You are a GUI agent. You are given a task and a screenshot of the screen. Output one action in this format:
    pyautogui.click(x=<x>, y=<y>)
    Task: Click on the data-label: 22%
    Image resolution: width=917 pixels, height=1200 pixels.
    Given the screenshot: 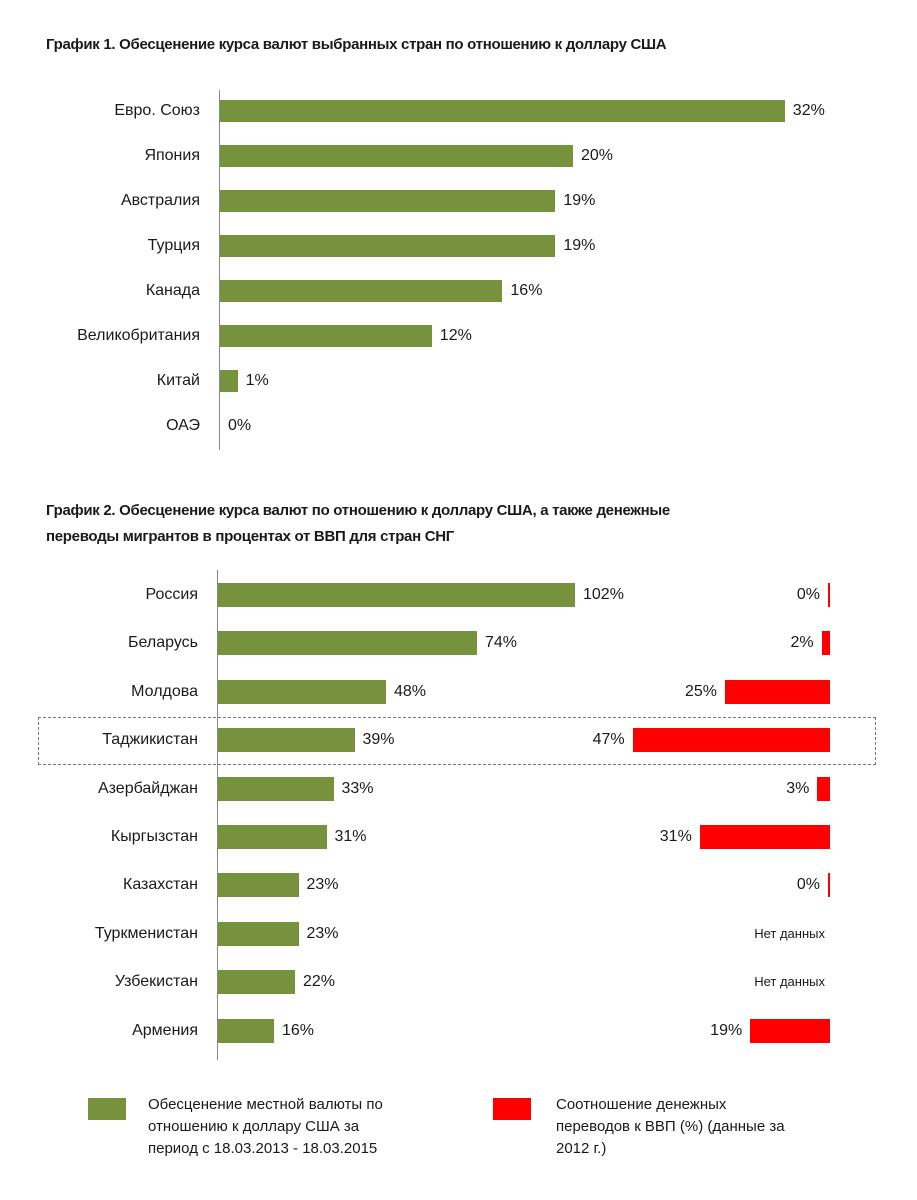 What is the action you would take?
    pyautogui.click(x=319, y=982)
    